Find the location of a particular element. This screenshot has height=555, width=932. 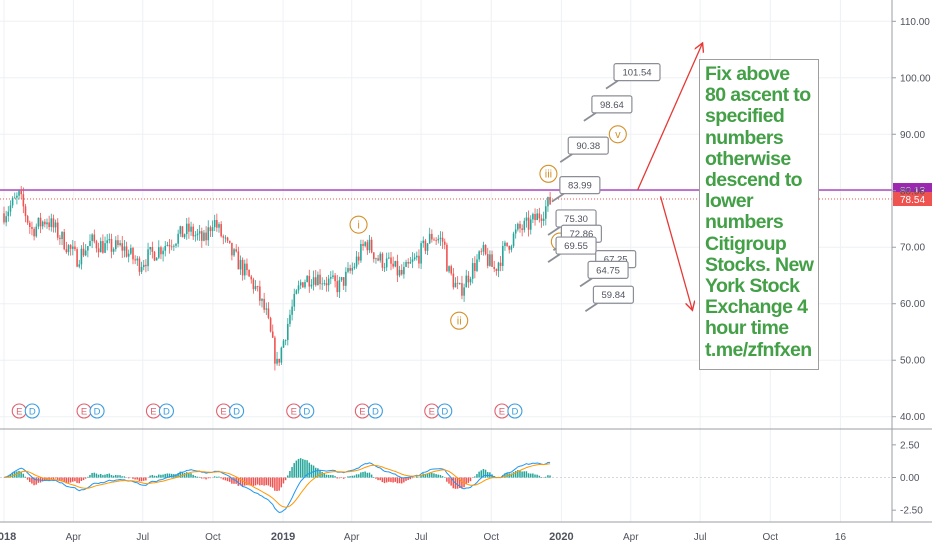

price-tick-label: 40.00 is located at coordinates (912, 417).